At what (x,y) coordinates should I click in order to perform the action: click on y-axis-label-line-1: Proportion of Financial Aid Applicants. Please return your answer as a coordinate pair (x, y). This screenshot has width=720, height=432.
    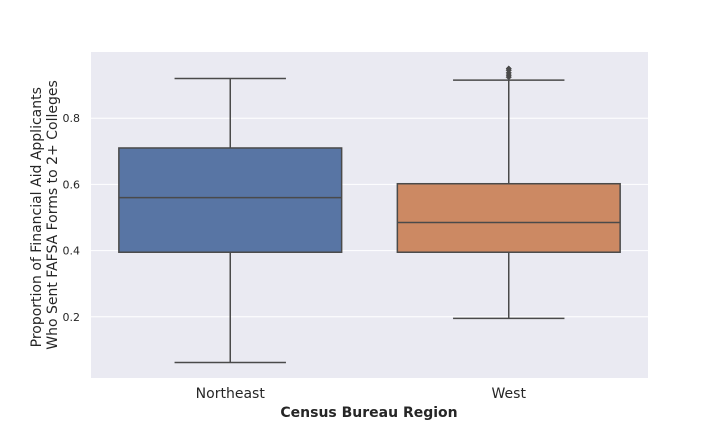
    Looking at the image, I should click on (37, 217).